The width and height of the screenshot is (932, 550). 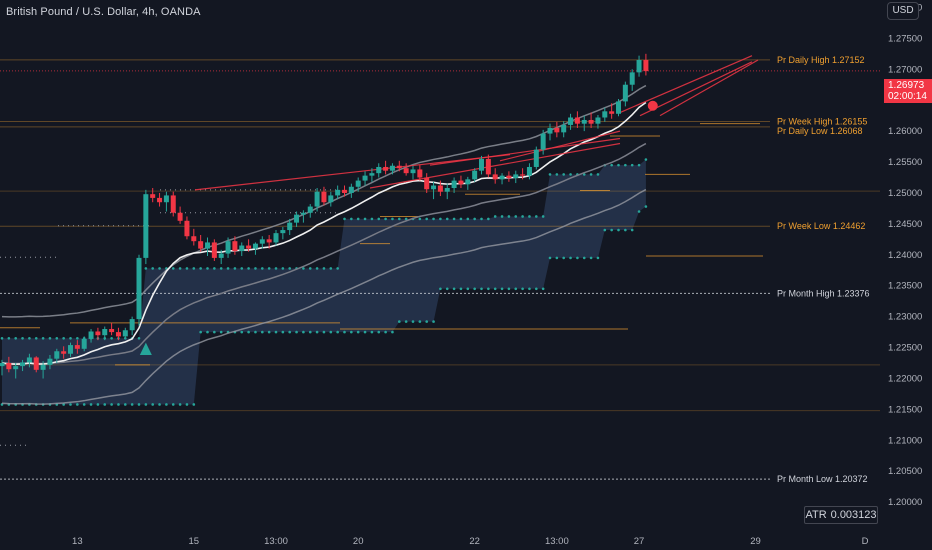 What do you see at coordinates (905, 317) in the screenshot?
I see `price-tick-label: 1.23000` at bounding box center [905, 317].